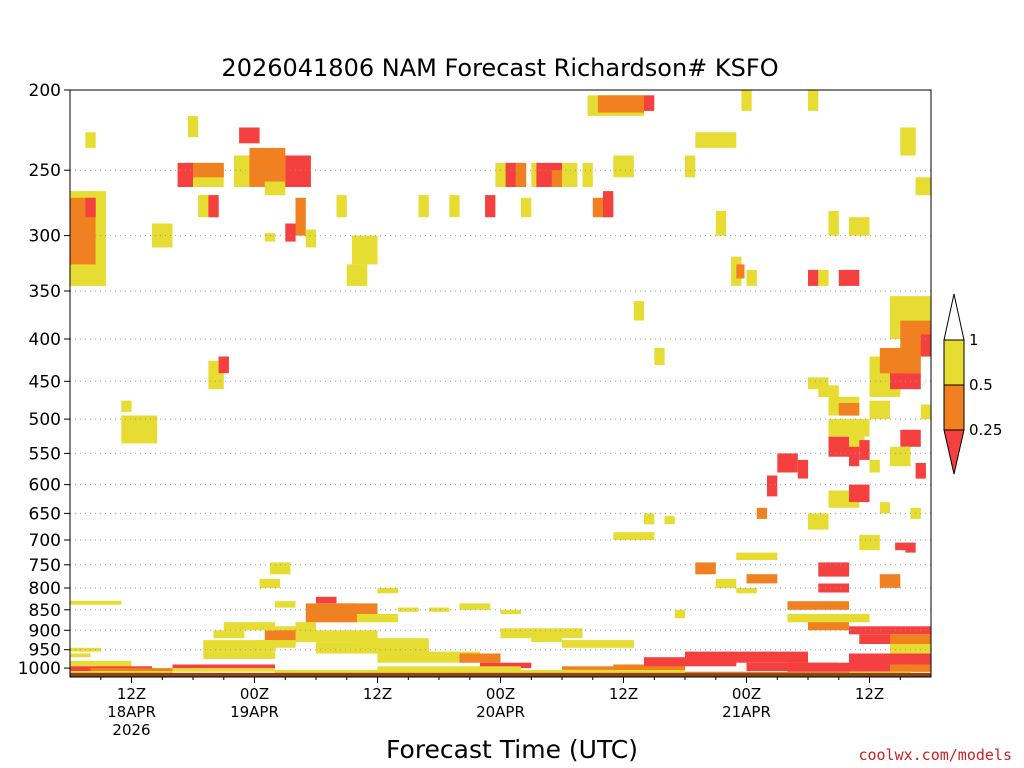 The image size is (1024, 768). What do you see at coordinates (500, 694) in the screenshot?
I see `x-tick-label-3-1: 00Z` at bounding box center [500, 694].